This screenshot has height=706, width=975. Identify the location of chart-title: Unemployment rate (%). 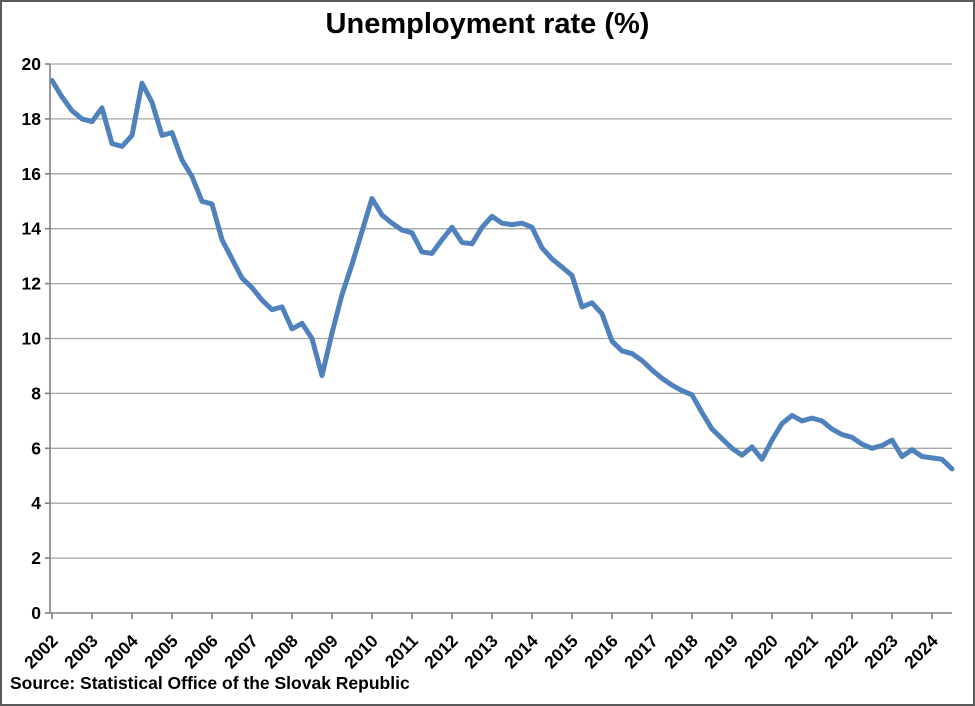
(487, 24).